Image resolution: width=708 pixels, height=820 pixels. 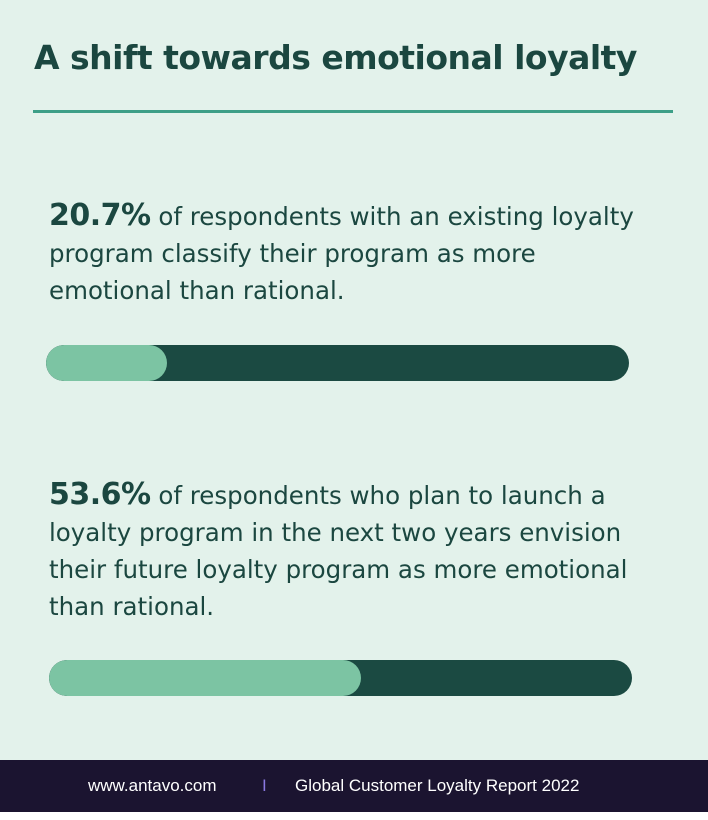 I want to click on progress-bar-existing-program, so click(x=337, y=363).